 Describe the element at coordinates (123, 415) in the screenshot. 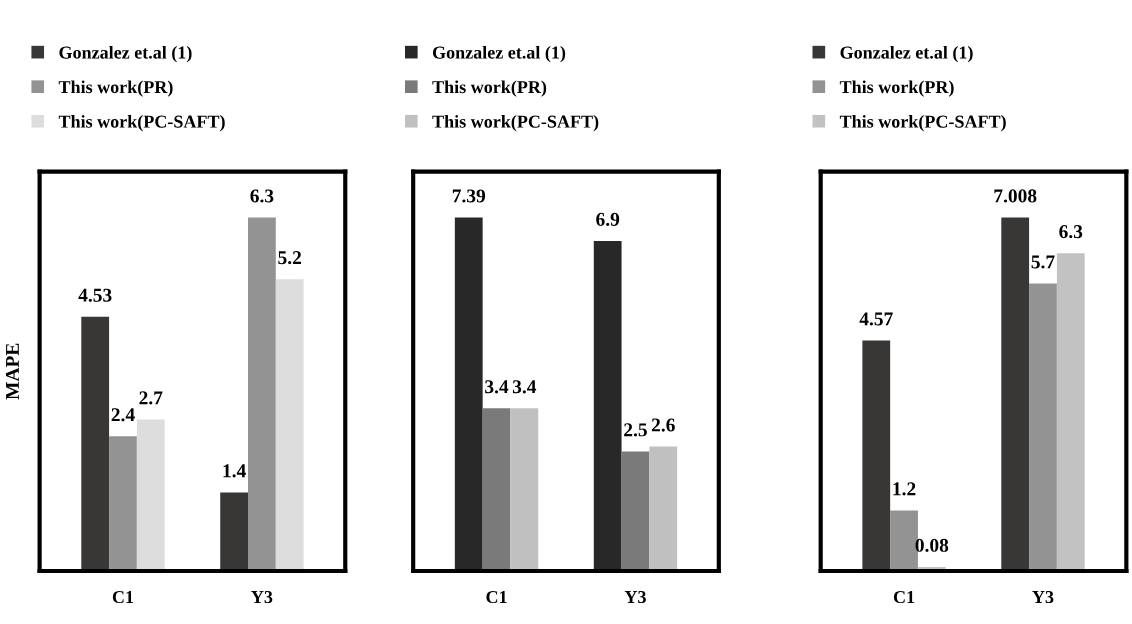

I see `data-label: 2.4` at that location.